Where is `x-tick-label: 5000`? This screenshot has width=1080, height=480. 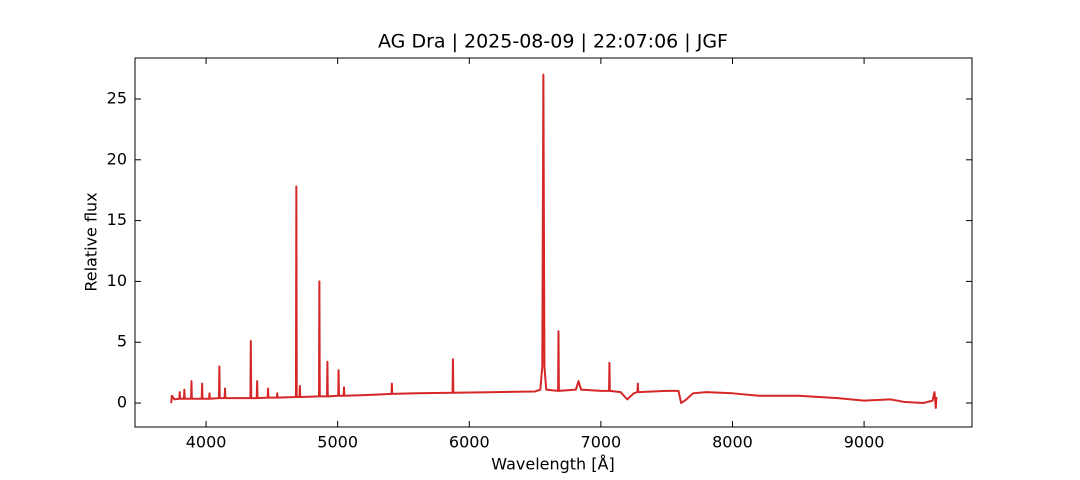
x-tick-label: 5000 is located at coordinates (337, 442).